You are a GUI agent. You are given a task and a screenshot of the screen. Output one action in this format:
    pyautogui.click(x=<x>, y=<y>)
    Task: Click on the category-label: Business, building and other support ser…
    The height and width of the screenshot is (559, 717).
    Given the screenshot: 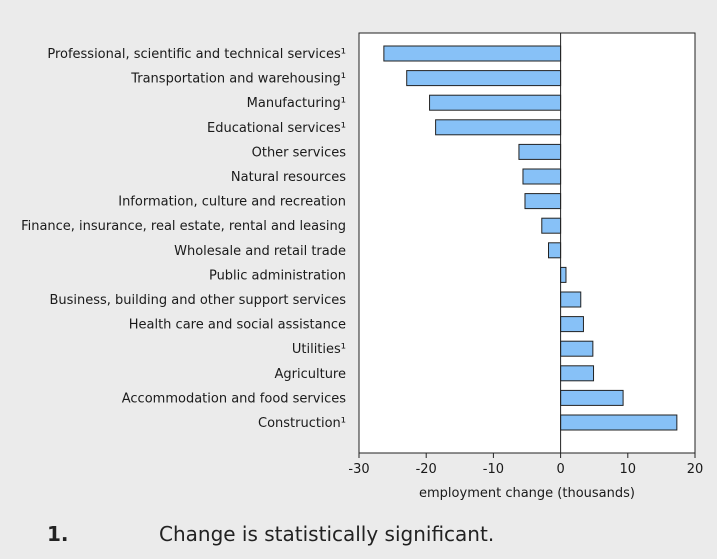 What is the action you would take?
    pyautogui.click(x=197, y=300)
    